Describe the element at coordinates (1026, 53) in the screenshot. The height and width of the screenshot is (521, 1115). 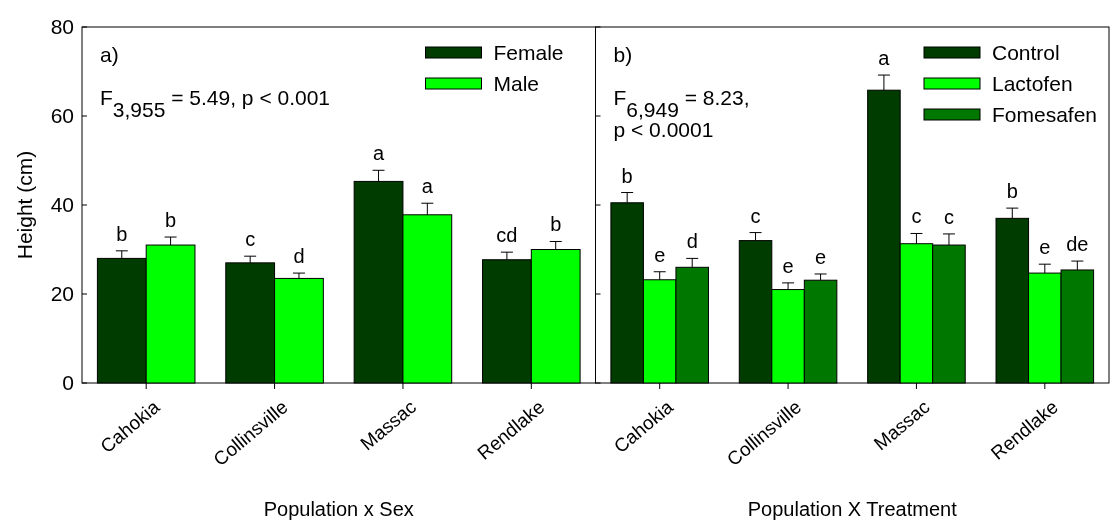
I see `legend-label: Control` at that location.